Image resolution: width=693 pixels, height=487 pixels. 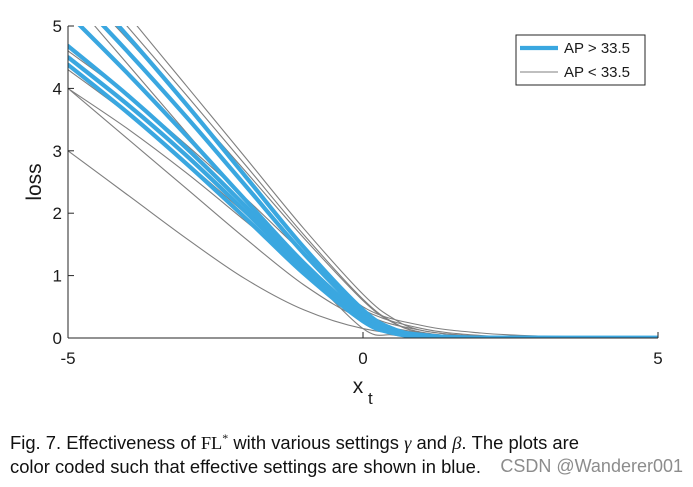 What do you see at coordinates (57, 338) in the screenshot?
I see `y-tick-label: 0` at bounding box center [57, 338].